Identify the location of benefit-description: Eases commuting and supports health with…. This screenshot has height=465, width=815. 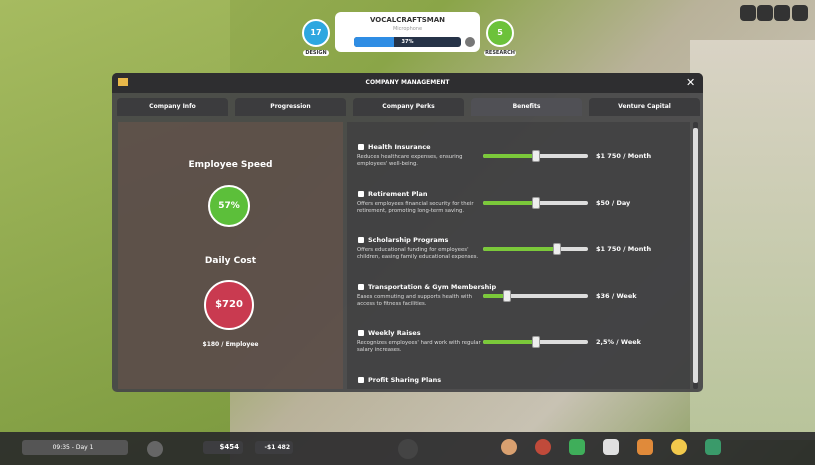
(414, 300).